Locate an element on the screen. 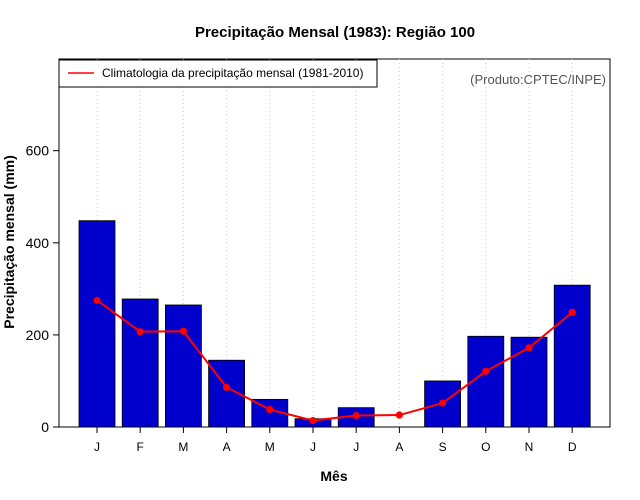 The height and width of the screenshot is (500, 640). x-tick-label: O is located at coordinates (485, 447).